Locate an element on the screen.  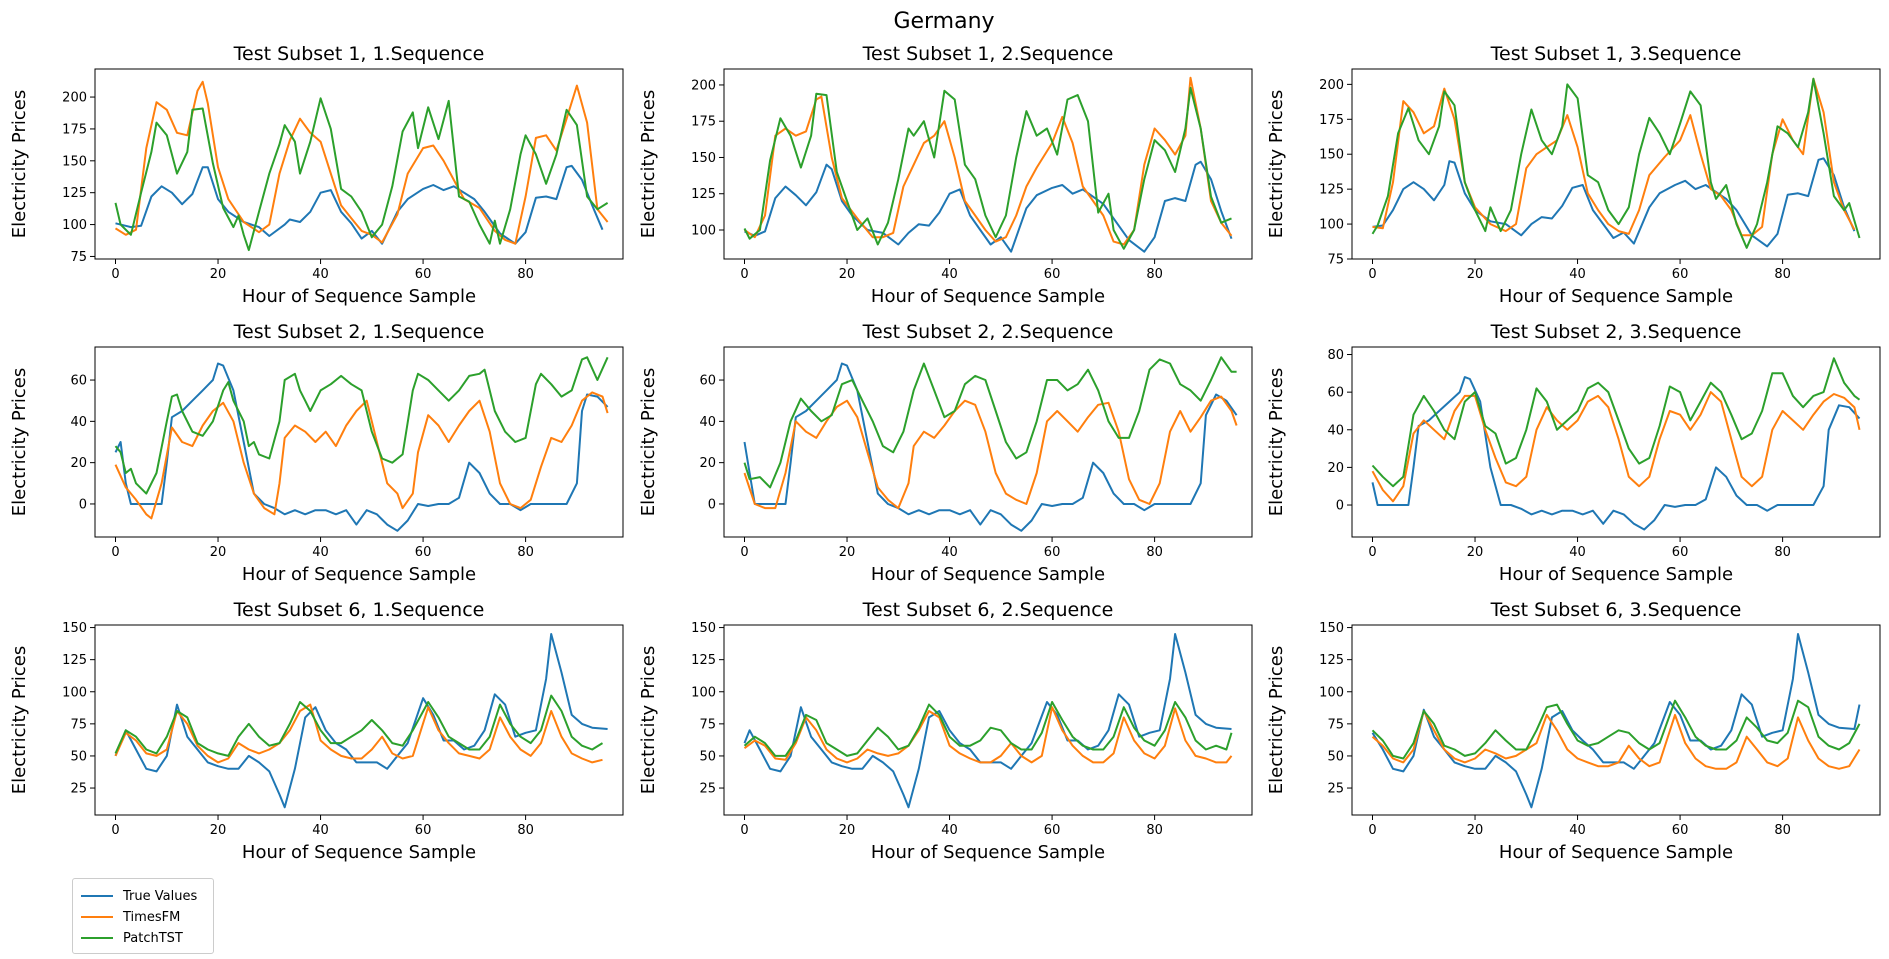
subplot-title: Test Subset 6, 2.Sequence is located at coordinates (988, 610).